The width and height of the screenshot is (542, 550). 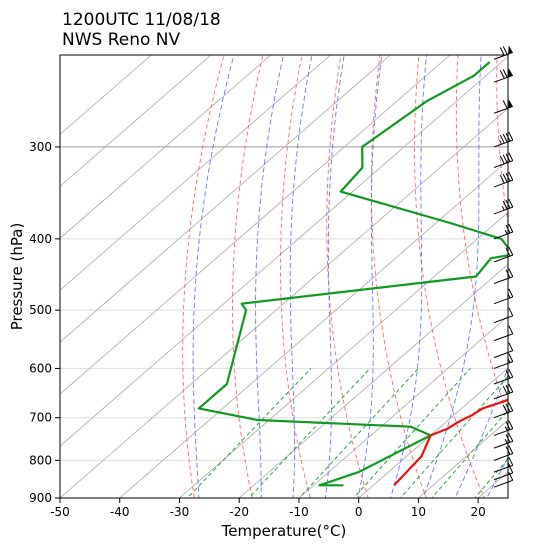 I want to click on chart-title-line-1: 1200UTC 11/08/18, so click(x=141, y=20).